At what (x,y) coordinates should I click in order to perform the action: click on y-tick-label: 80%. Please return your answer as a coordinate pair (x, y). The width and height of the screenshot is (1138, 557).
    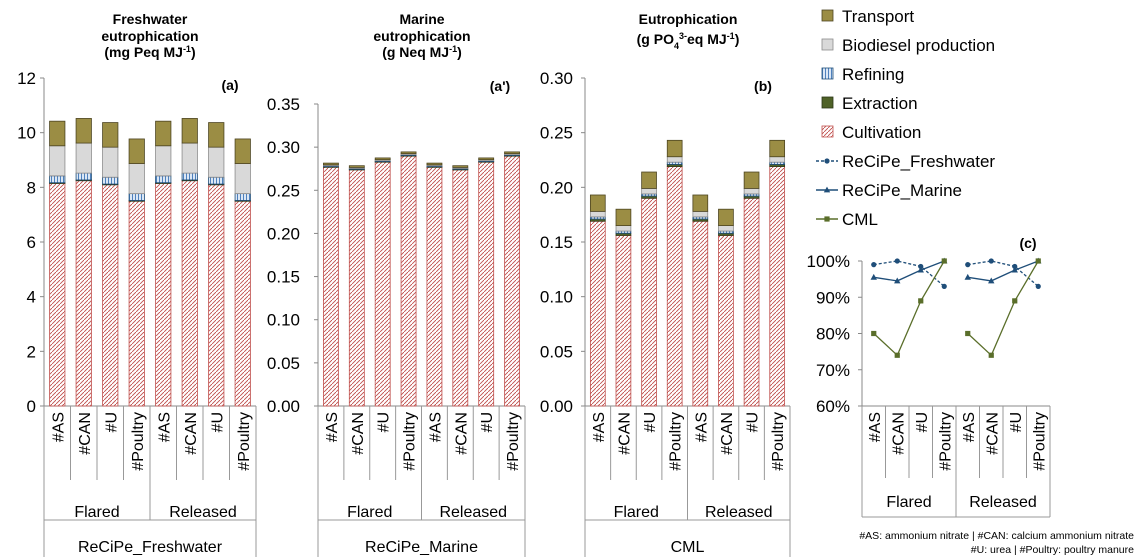
    Looking at the image, I should click on (833, 334).